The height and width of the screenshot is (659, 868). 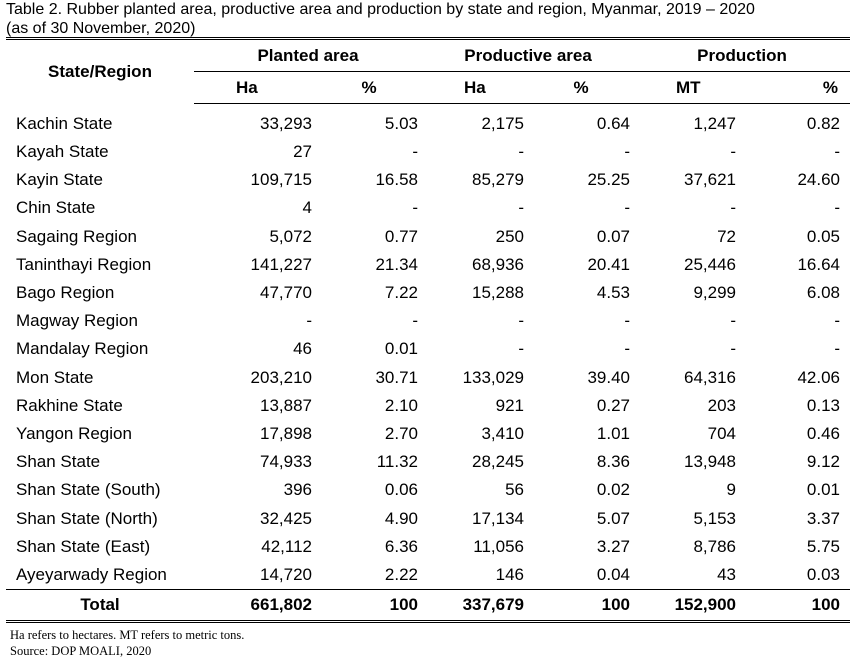 What do you see at coordinates (609, 180) in the screenshot?
I see `cell-productive-pct: 25.25` at bounding box center [609, 180].